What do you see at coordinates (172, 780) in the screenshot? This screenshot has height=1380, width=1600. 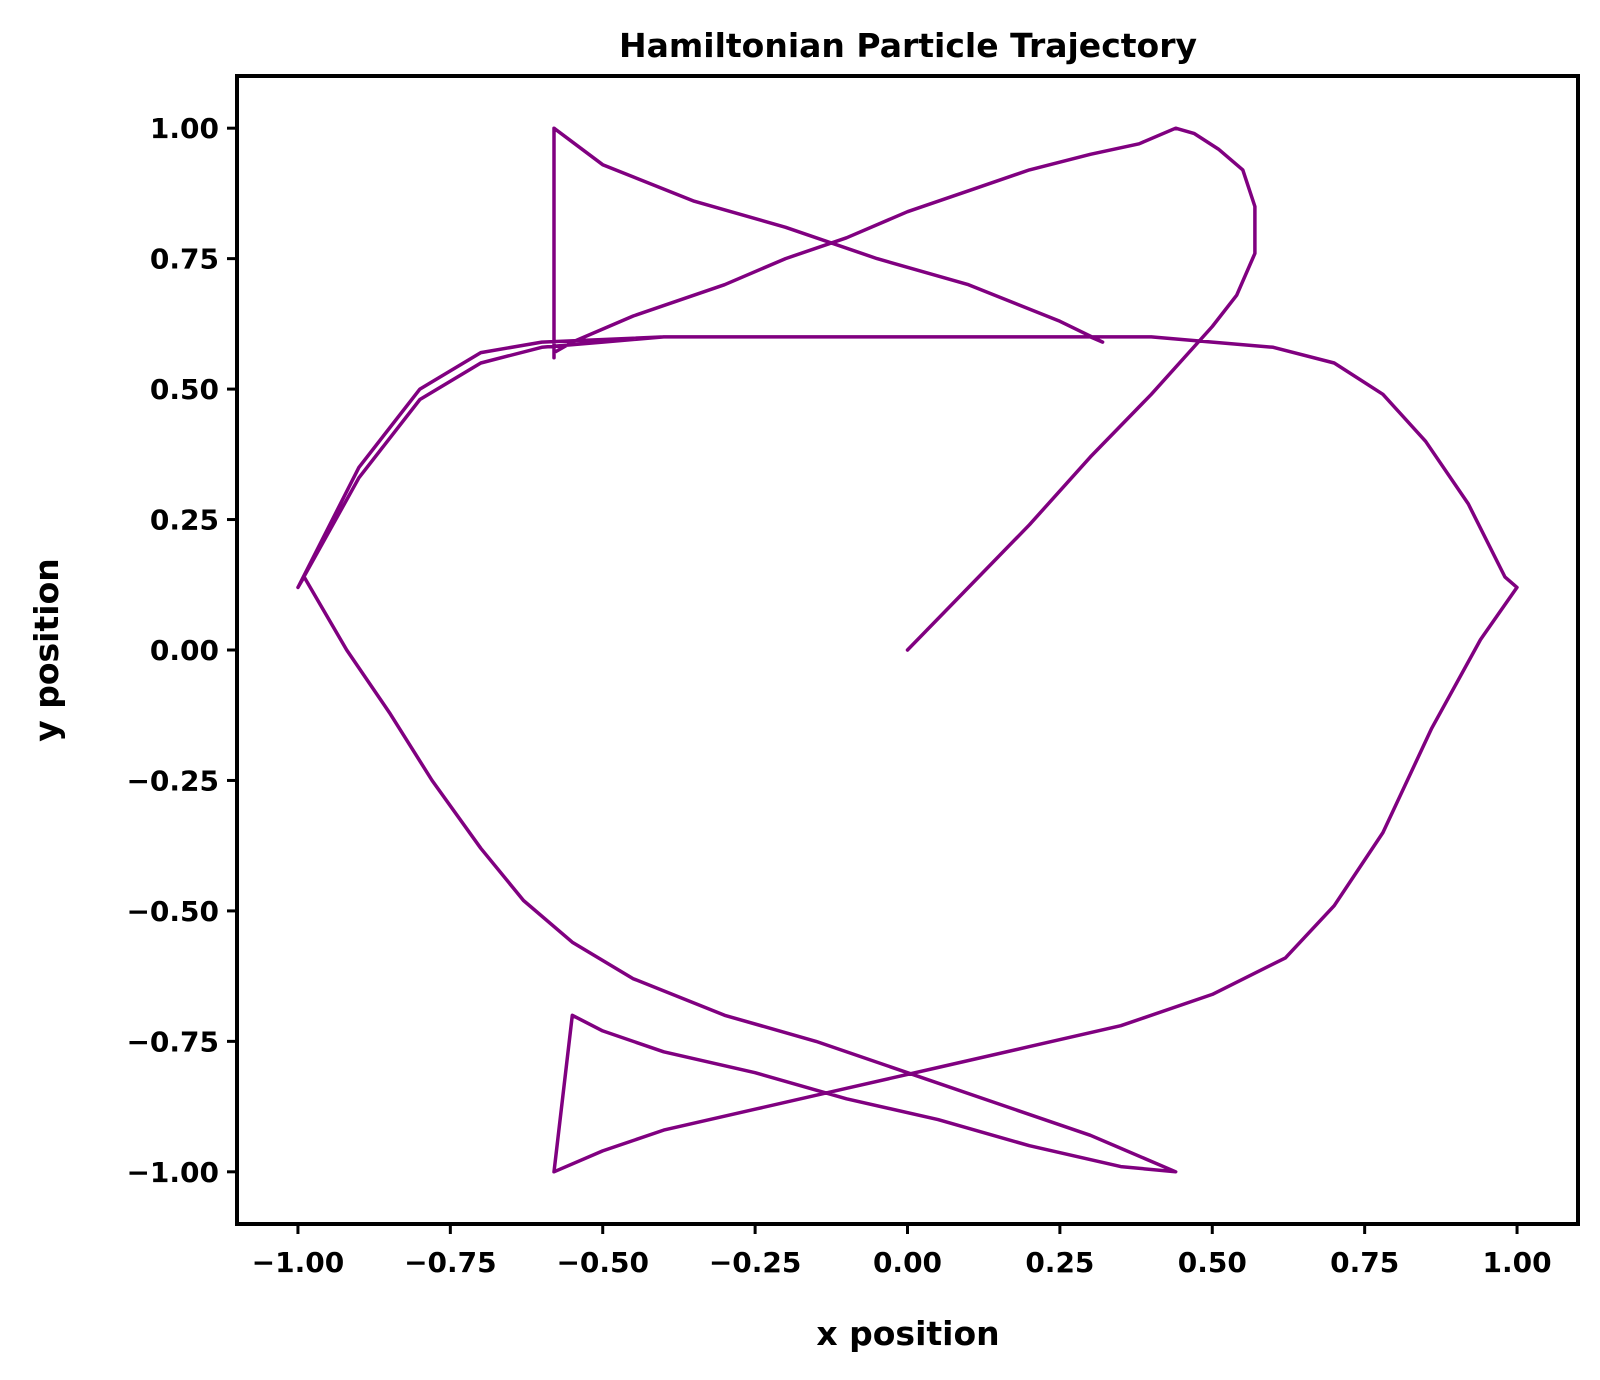 I see `y-tick-label: −0.25` at bounding box center [172, 780].